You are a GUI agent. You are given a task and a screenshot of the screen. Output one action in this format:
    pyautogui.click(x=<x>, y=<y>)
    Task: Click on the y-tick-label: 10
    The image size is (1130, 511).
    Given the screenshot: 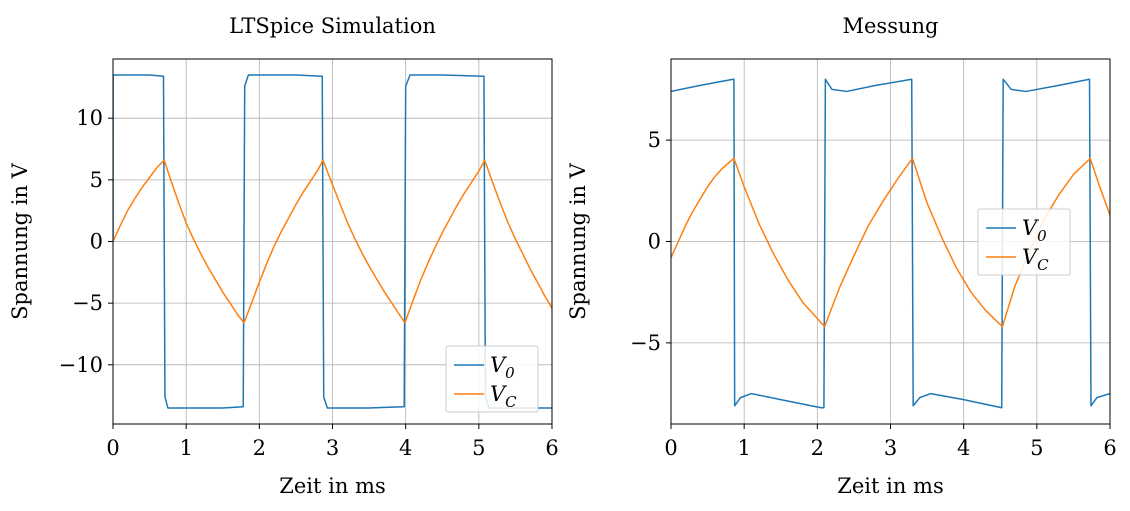 What is the action you would take?
    pyautogui.click(x=89, y=118)
    